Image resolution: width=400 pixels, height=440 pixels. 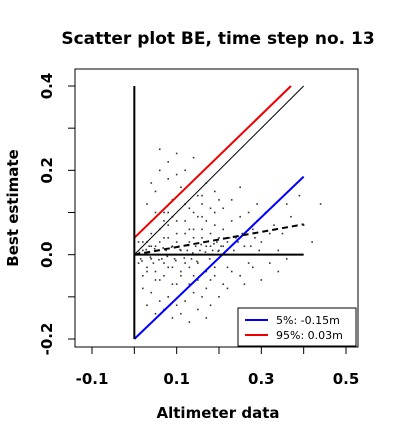 I want to click on chart-title: Scatter plot BE, time step no. 13, so click(x=217, y=39).